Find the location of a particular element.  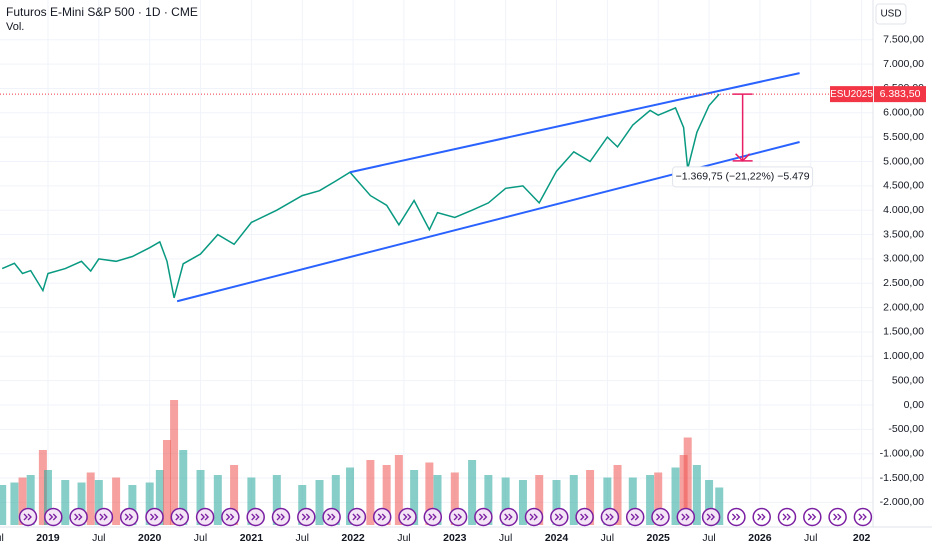

y-tick-label: 2.500,00 is located at coordinates (903, 283).